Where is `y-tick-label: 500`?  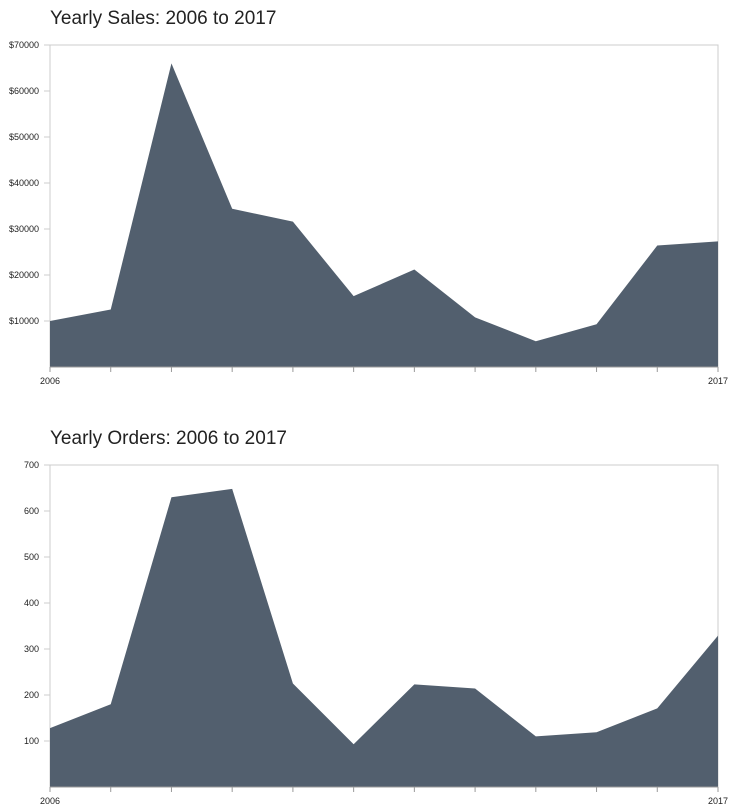
y-tick-label: 500 is located at coordinates (31, 557).